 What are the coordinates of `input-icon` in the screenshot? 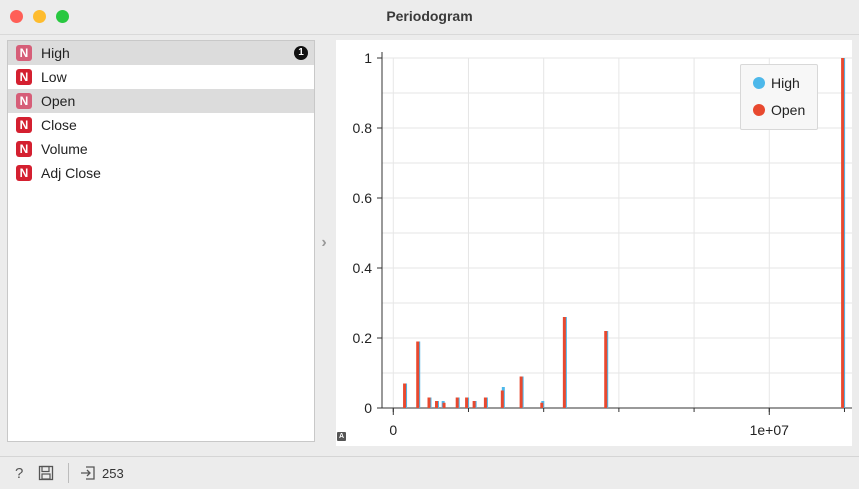 It's located at (88, 473).